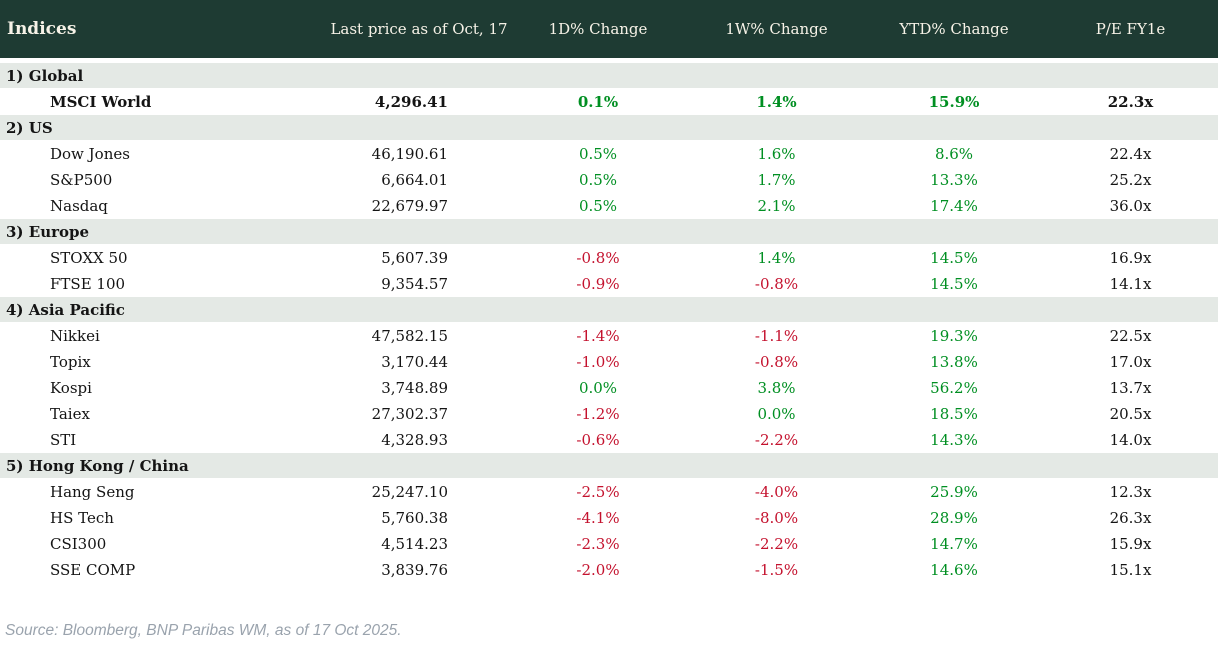 The width and height of the screenshot is (1218, 651). What do you see at coordinates (776, 336) in the screenshot?
I see `1w-change-cell: -1.1%` at bounding box center [776, 336].